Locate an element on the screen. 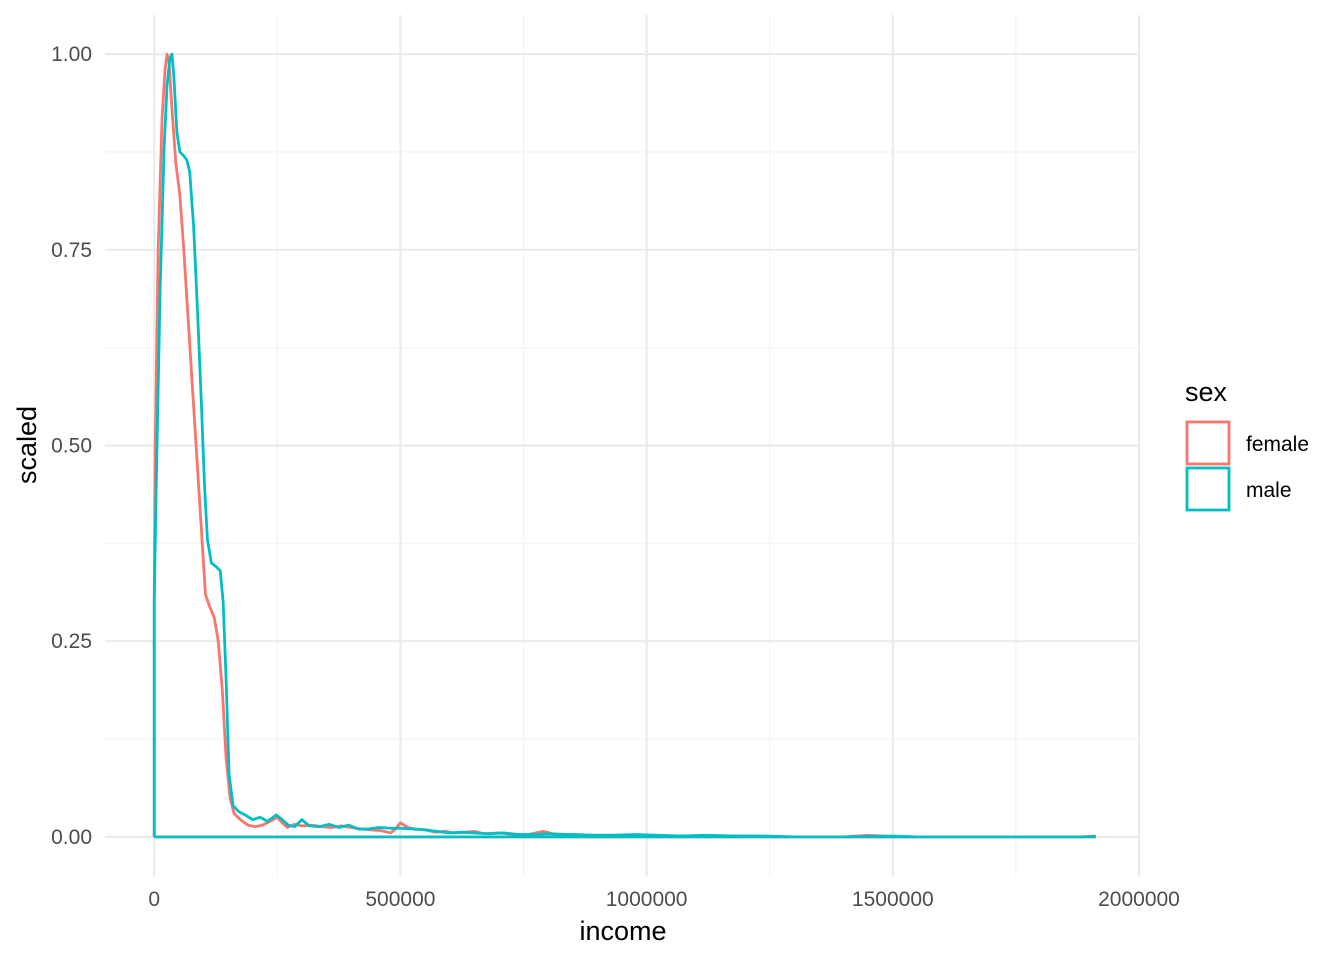  x-axis-tick-labels: 0 500000 1000000 1500000 2000000 is located at coordinates (663, 899).